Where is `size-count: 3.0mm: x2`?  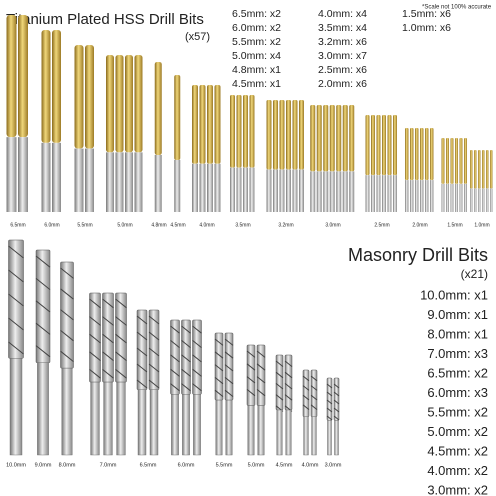
size-count: 3.0mm: x2 is located at coordinates (457, 489).